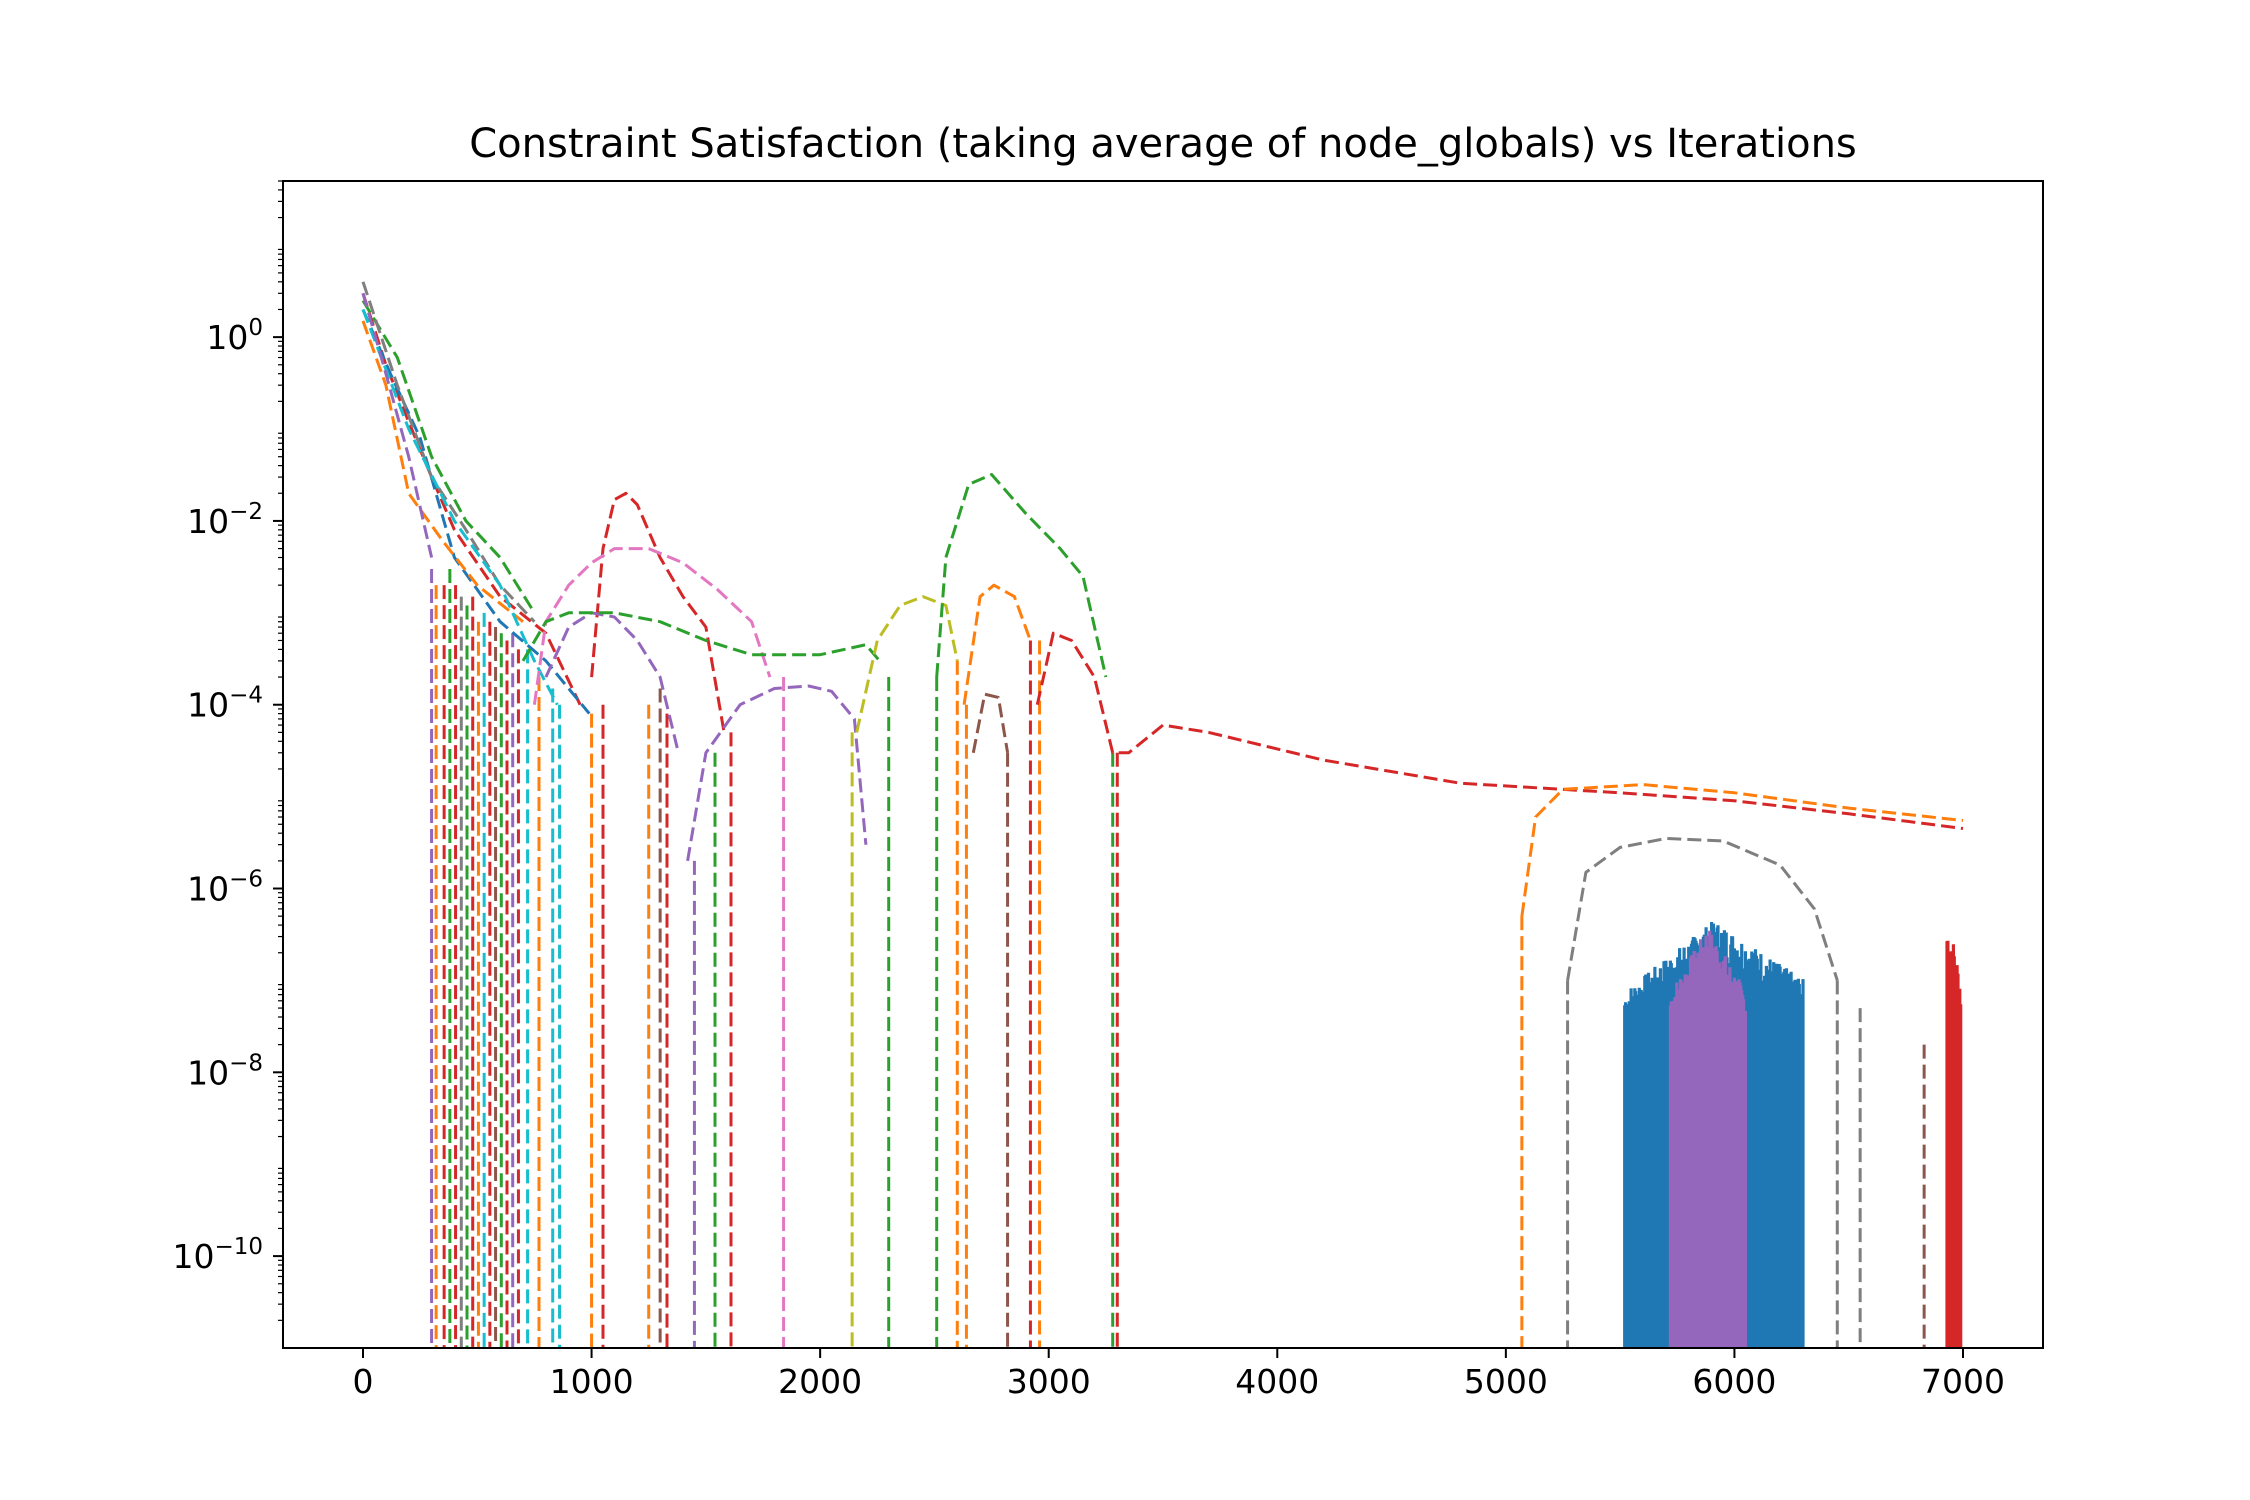  Describe the element at coordinates (234, 336) in the screenshot. I see `y-tick-label: 10⁰` at that location.